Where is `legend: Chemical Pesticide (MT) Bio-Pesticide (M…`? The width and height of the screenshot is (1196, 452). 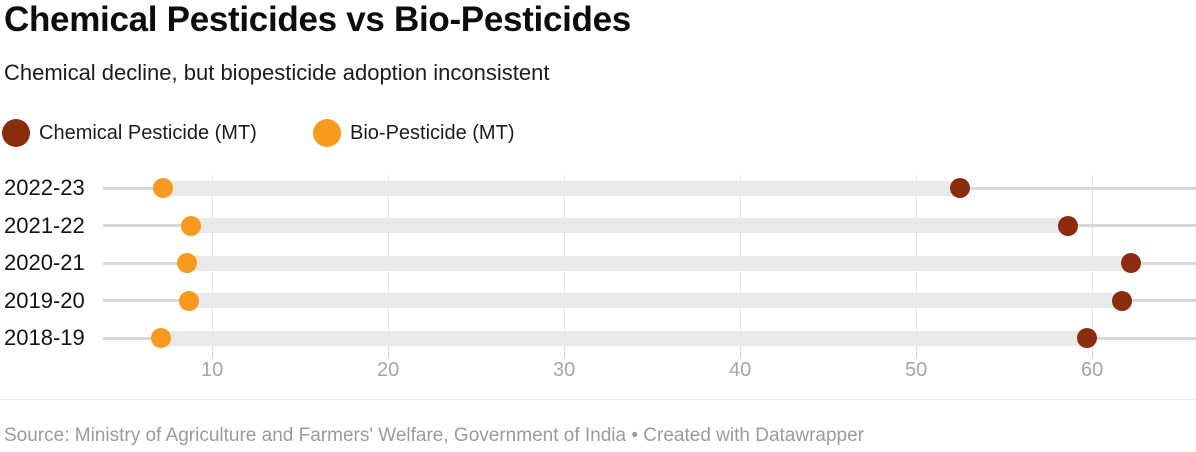
legend: Chemical Pesticide (MT) Bio-Pesticide (M… is located at coordinates (352, 133).